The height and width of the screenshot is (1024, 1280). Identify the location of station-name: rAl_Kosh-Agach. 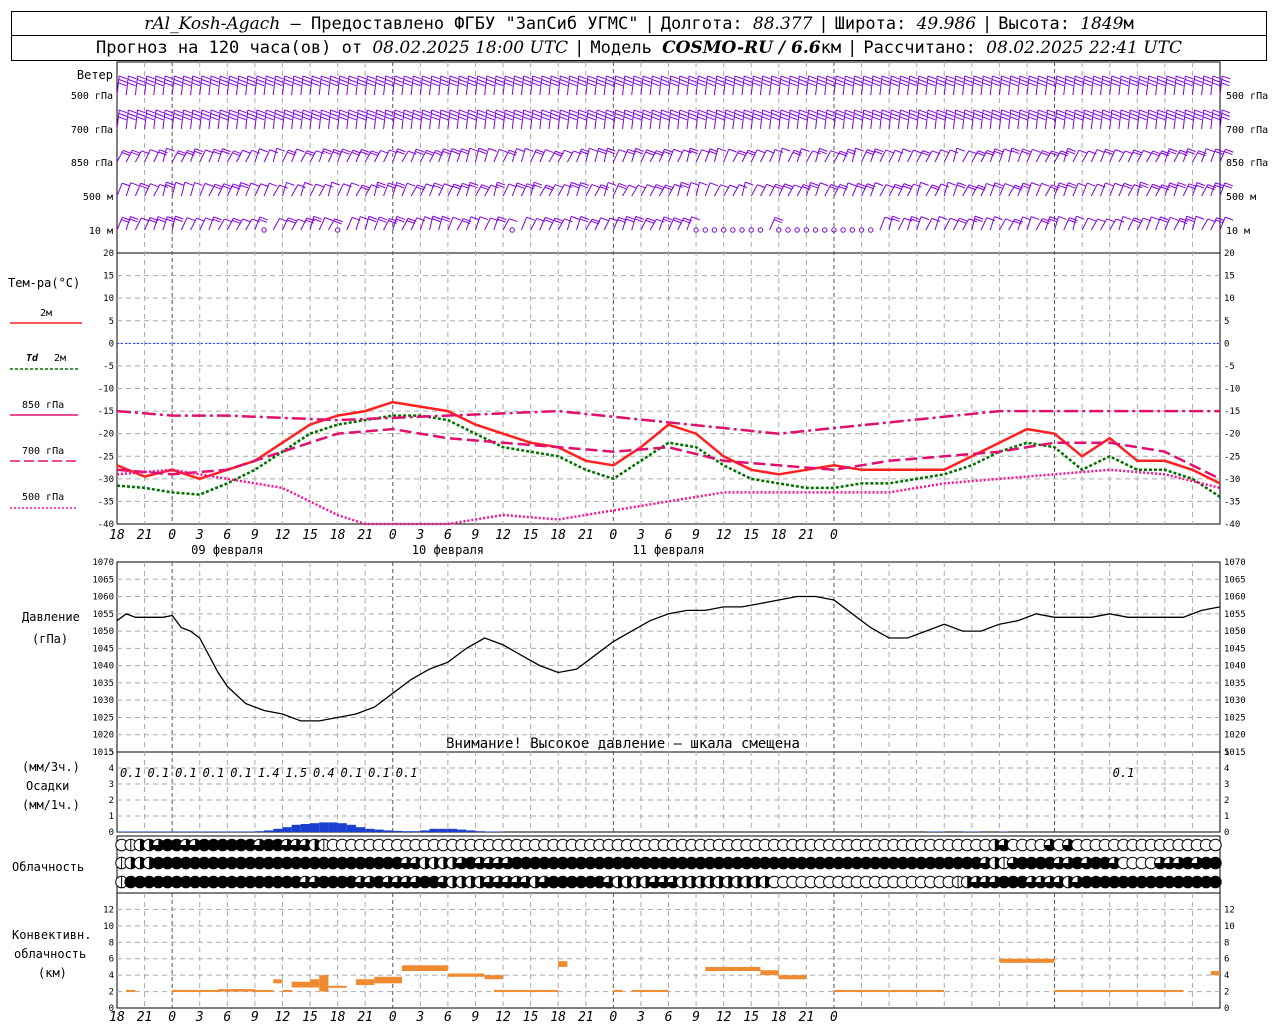
(212, 23).